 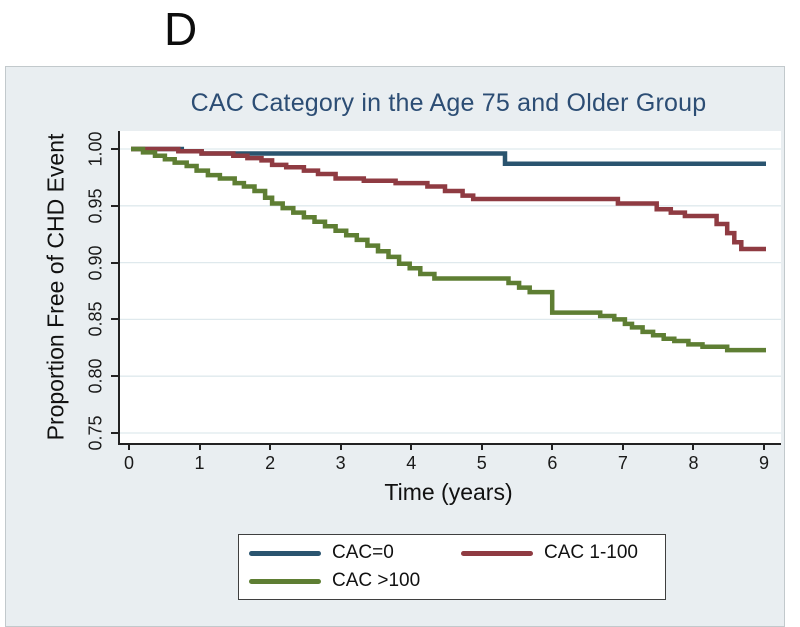 I want to click on y-tick-label: 1.00, so click(x=95, y=149).